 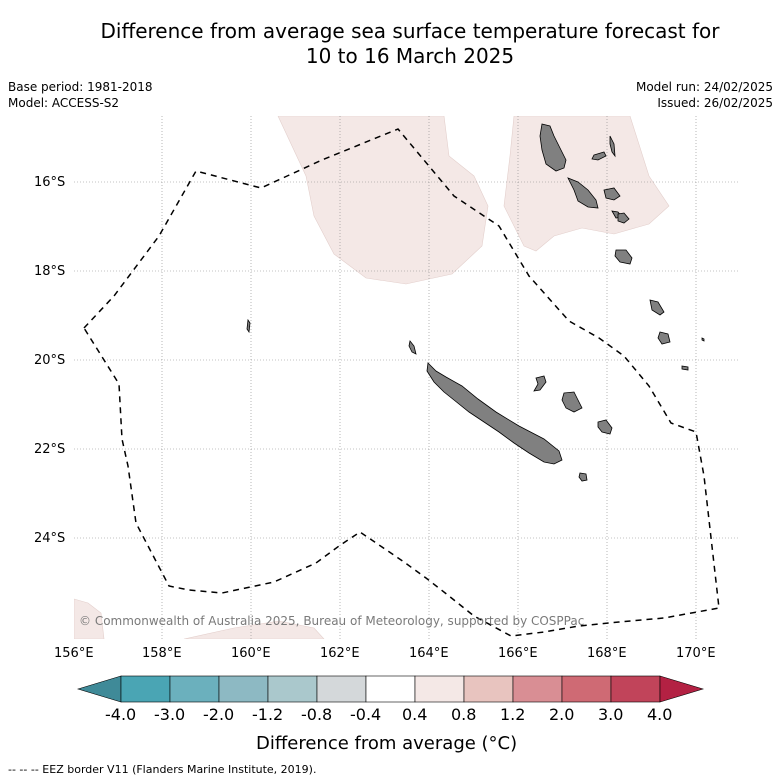 What do you see at coordinates (572, 402) in the screenshot?
I see `lifou-island` at bounding box center [572, 402].